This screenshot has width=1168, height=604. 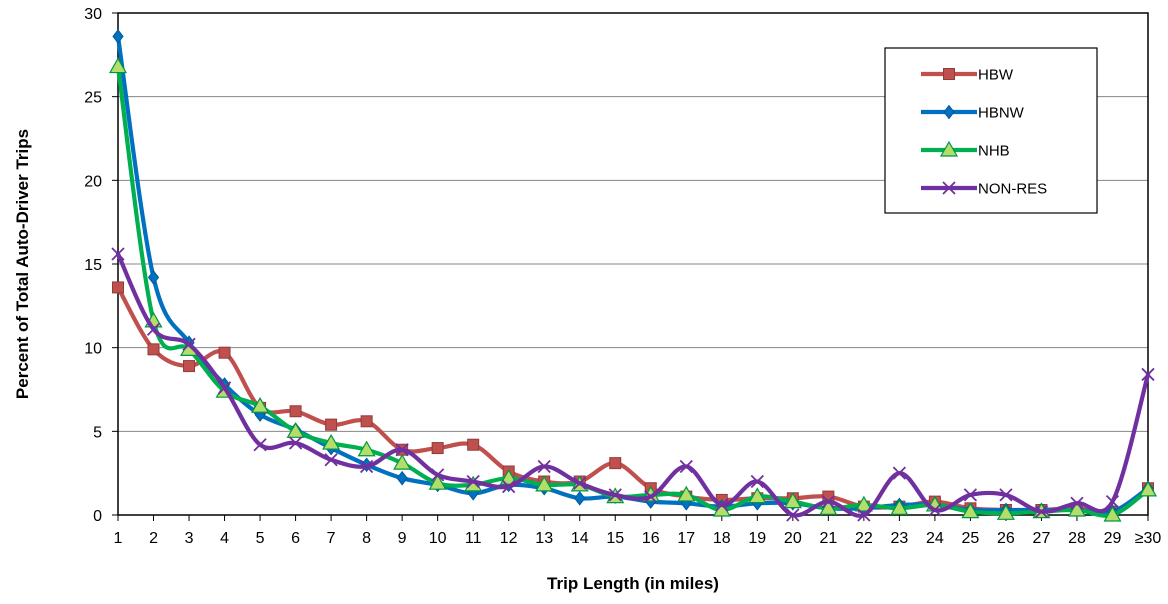 What do you see at coordinates (580, 538) in the screenshot?
I see `x-tick-label: 14` at bounding box center [580, 538].